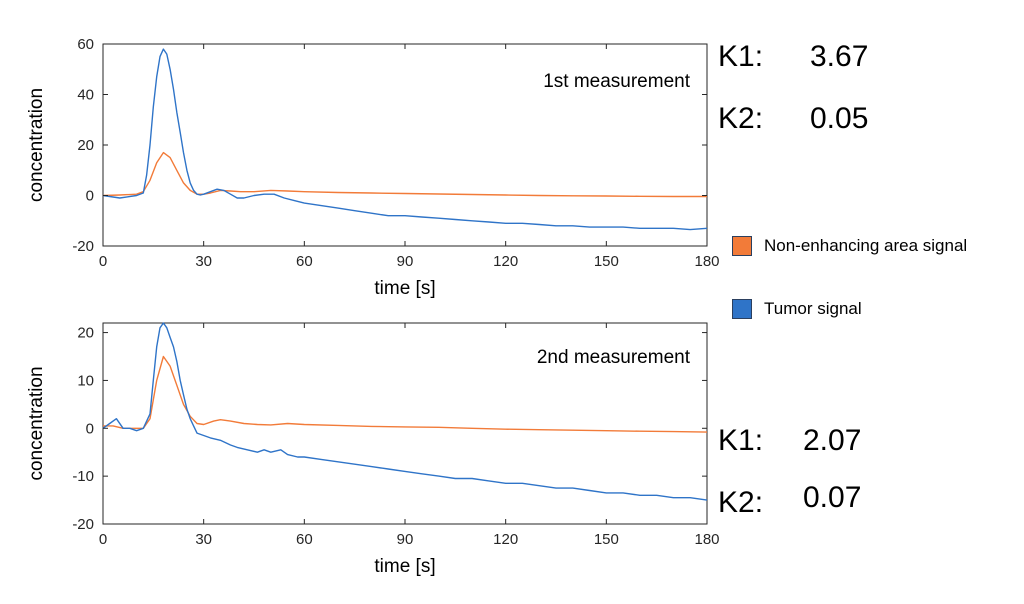 The width and height of the screenshot is (1024, 604). Describe the element at coordinates (614, 357) in the screenshot. I see `panel-title-2: 2nd measurement` at that location.